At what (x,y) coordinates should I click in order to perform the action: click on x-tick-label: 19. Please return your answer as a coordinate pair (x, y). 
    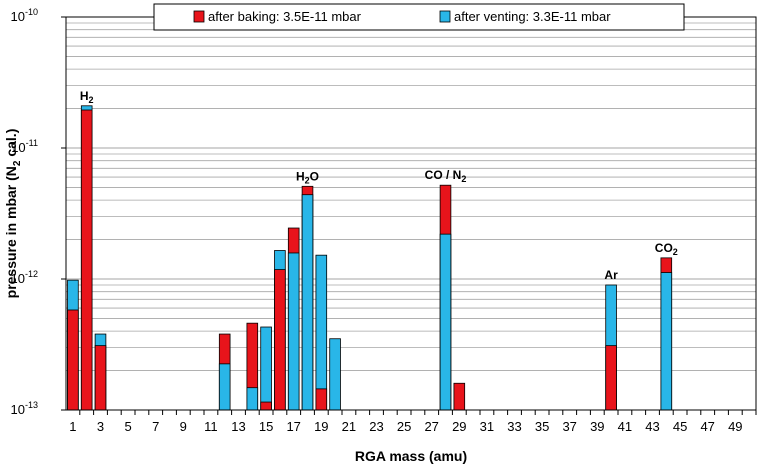
    Looking at the image, I should click on (321, 426).